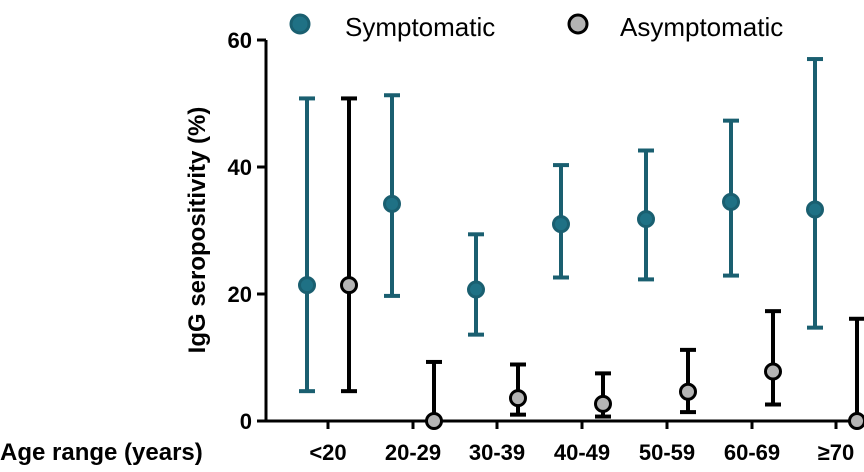 The image size is (864, 472). I want to click on y-tick-label: 60, so click(240, 40).